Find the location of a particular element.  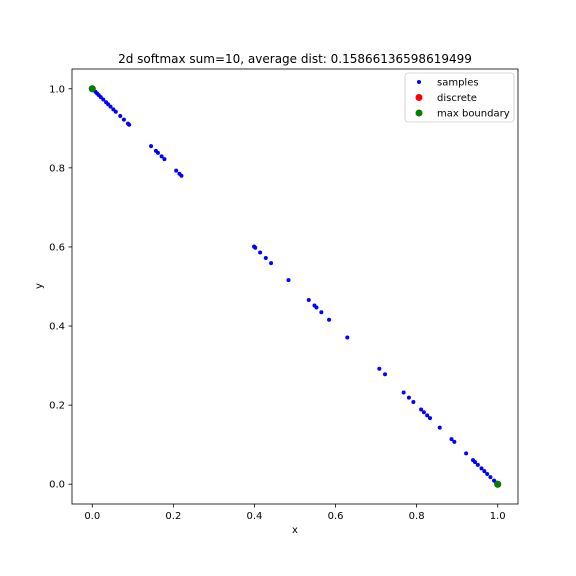

y-tick-label: 1.0 is located at coordinates (57, 89).